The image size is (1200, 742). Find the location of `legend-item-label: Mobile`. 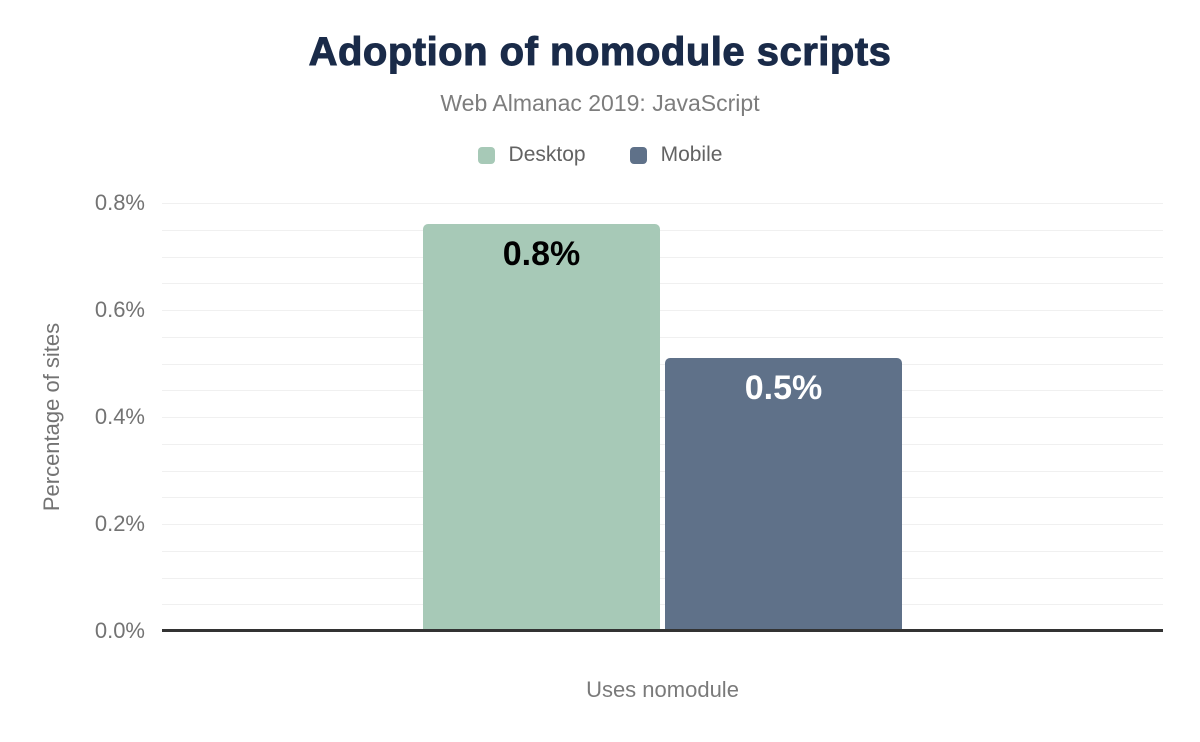

legend-item-label: Mobile is located at coordinates (691, 154).